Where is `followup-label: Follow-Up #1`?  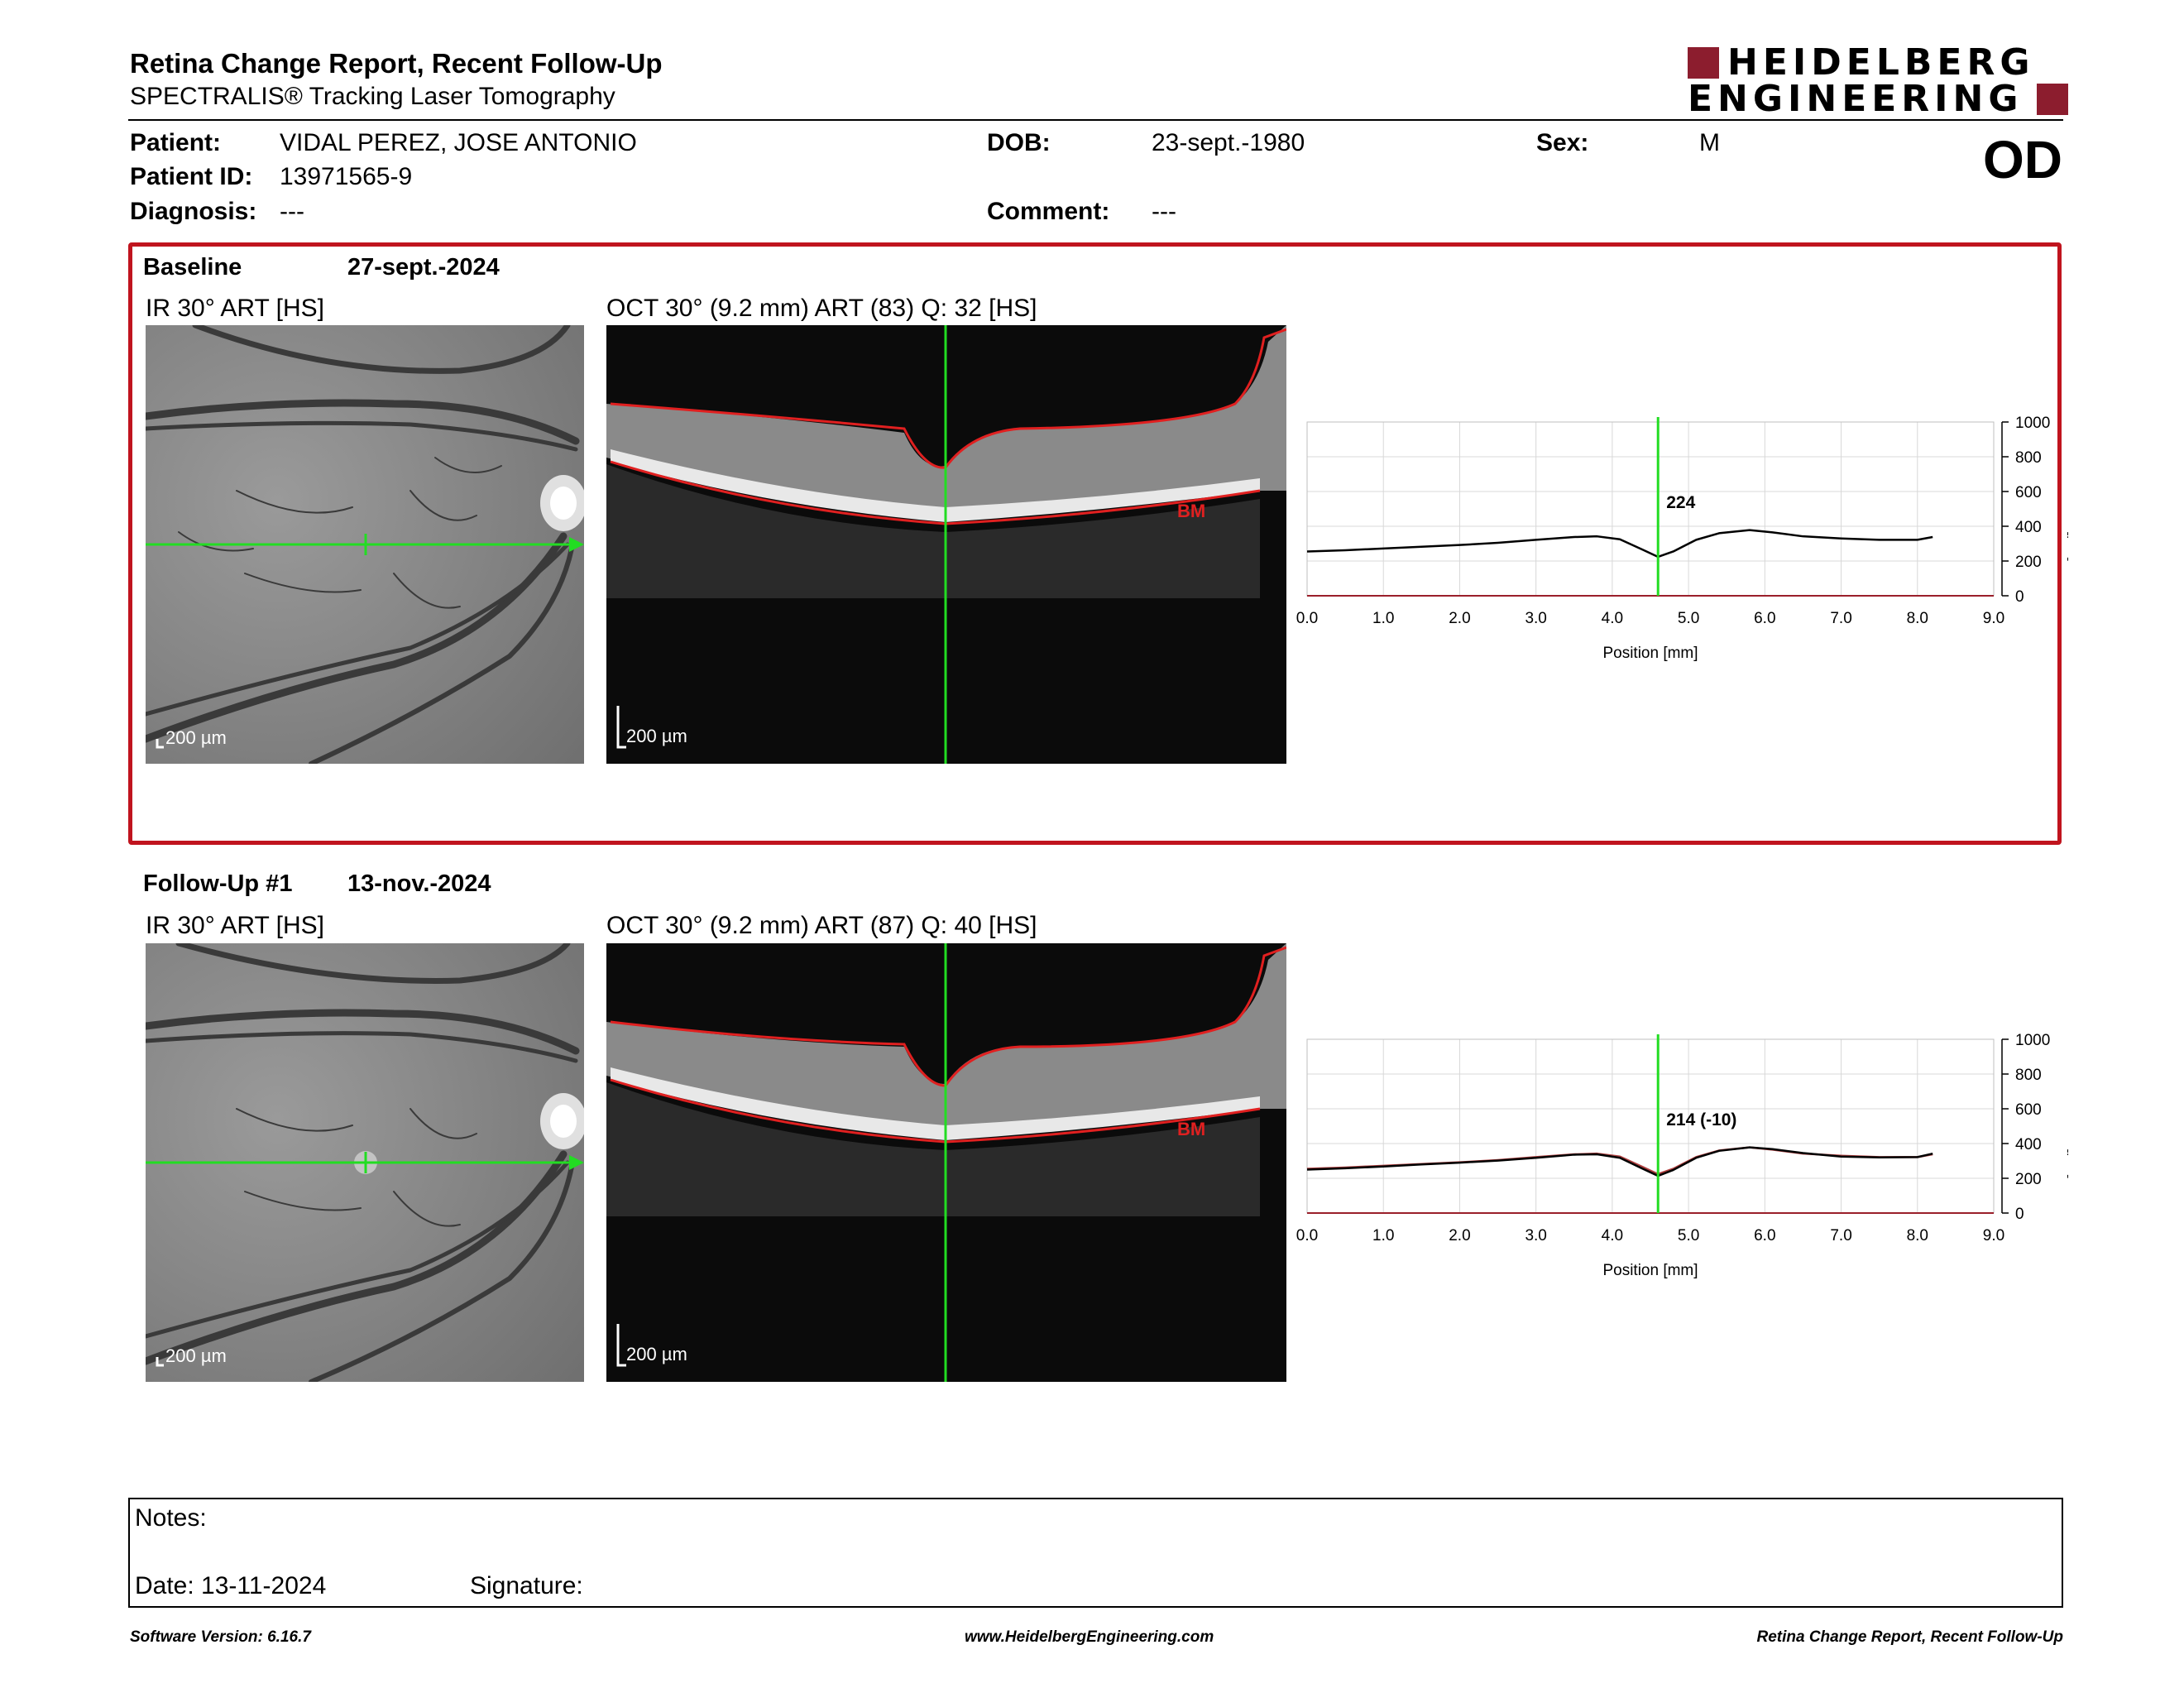 followup-label: Follow-Up #1 is located at coordinates (218, 883).